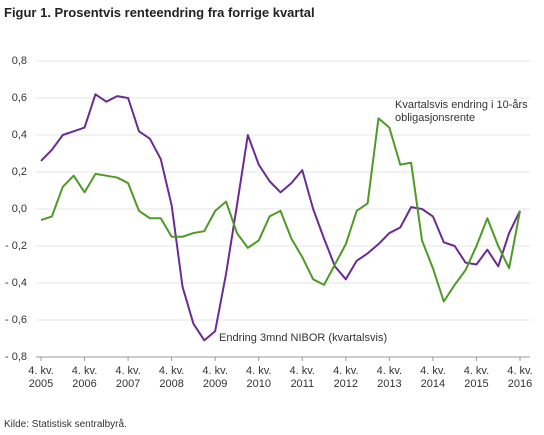  What do you see at coordinates (41, 377) in the screenshot?
I see `x-tick-label: 4. kv. 2005` at bounding box center [41, 377].